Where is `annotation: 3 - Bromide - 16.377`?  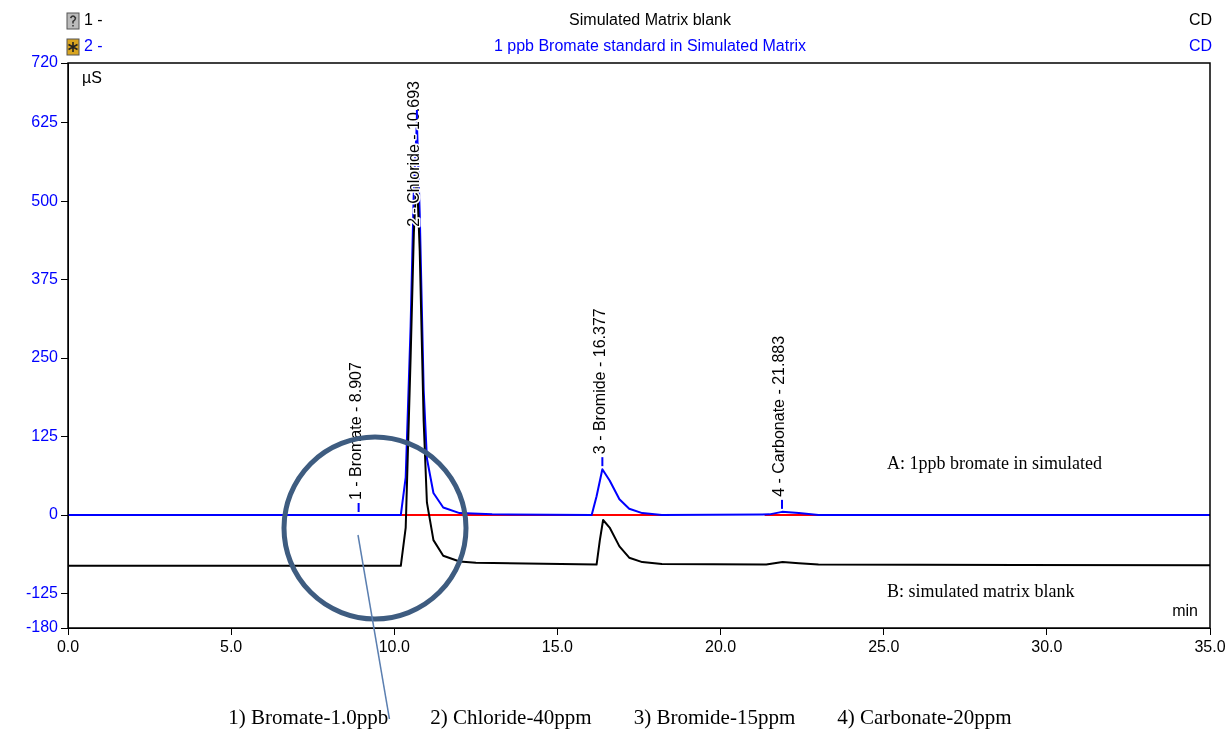 annotation: 3 - Bromide - 16.377 is located at coordinates (599, 381).